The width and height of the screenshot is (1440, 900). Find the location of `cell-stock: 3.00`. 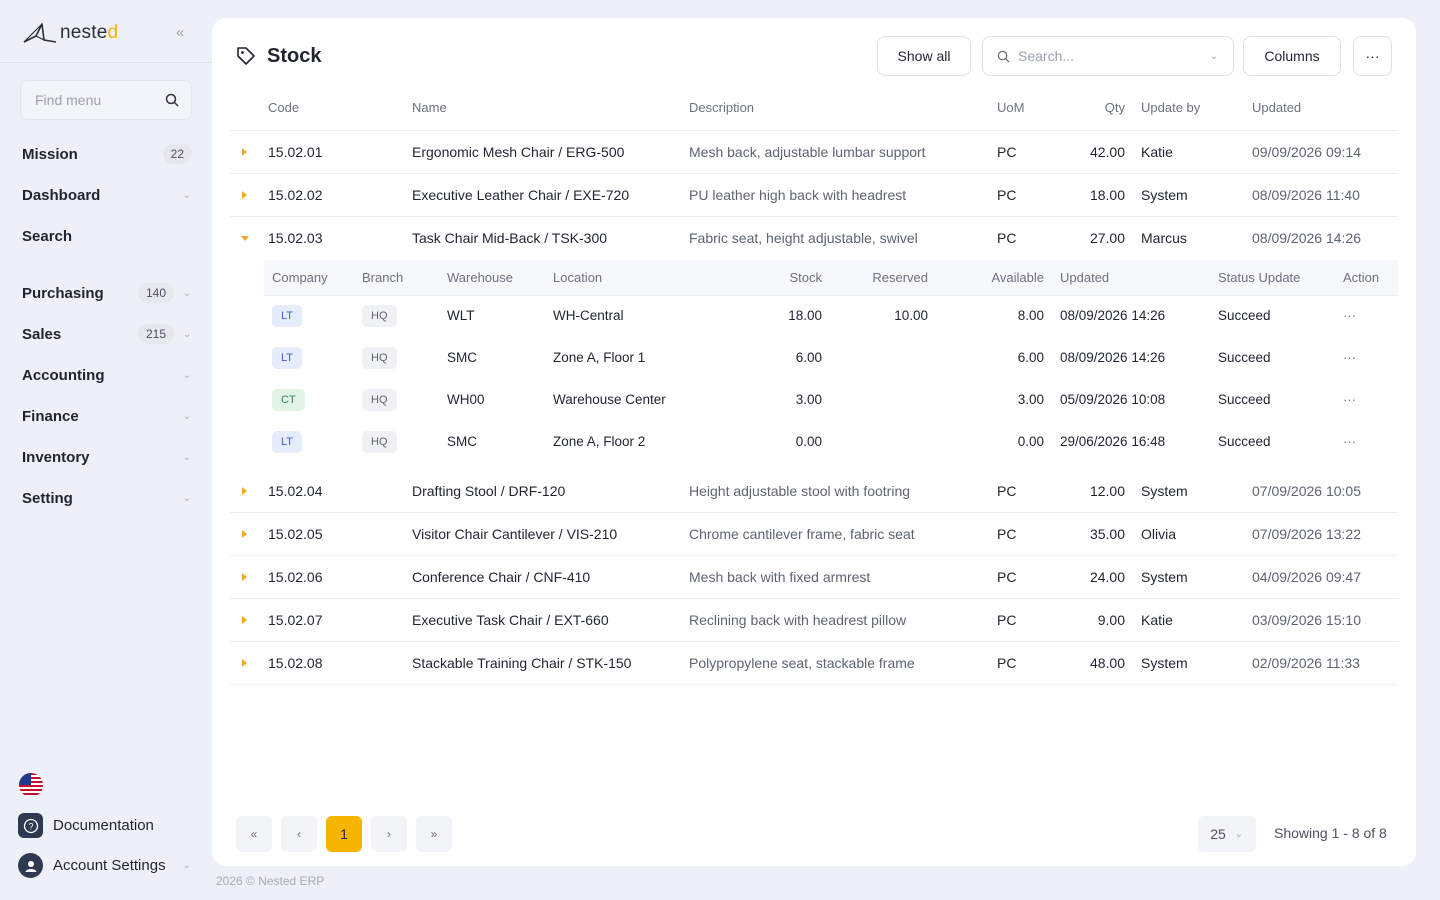

cell-stock: 3.00 is located at coordinates (808, 399).